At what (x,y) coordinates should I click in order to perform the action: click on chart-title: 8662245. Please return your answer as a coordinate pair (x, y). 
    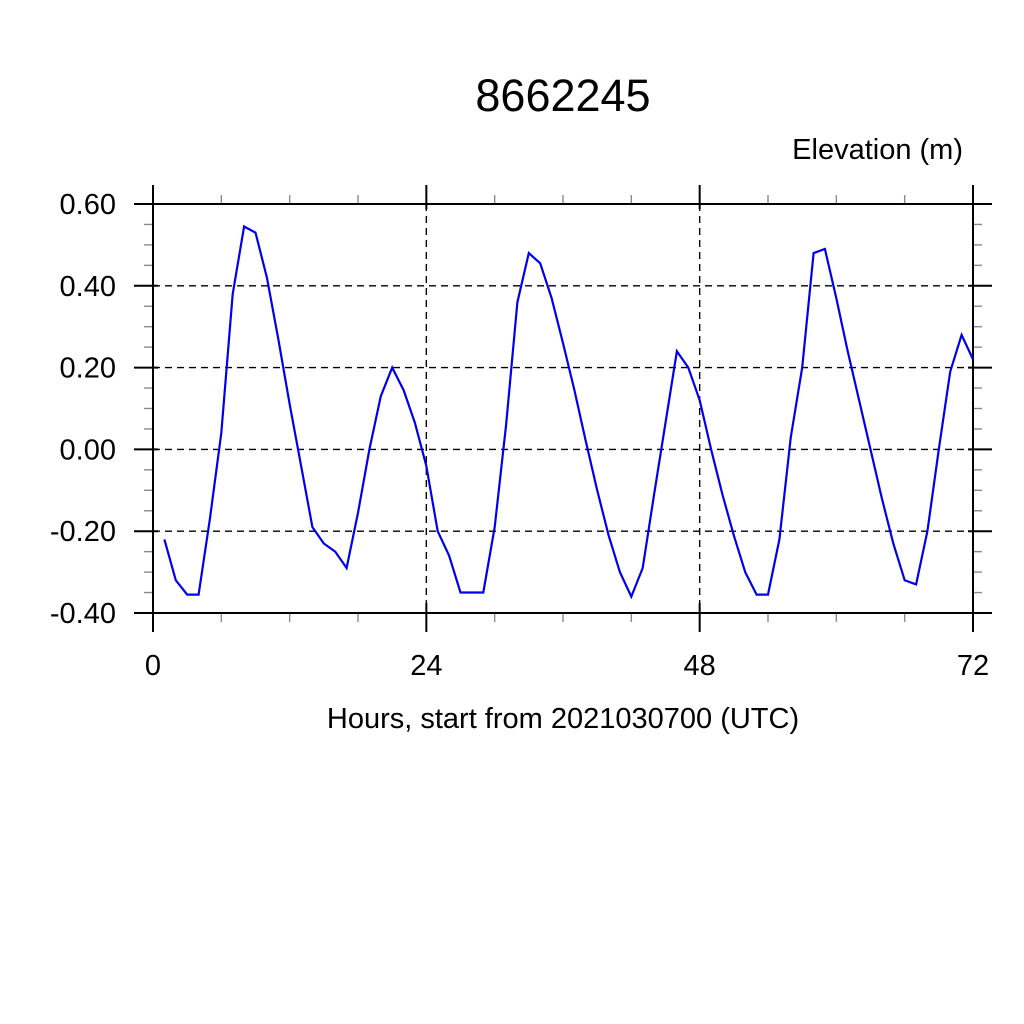
    Looking at the image, I should click on (563, 95).